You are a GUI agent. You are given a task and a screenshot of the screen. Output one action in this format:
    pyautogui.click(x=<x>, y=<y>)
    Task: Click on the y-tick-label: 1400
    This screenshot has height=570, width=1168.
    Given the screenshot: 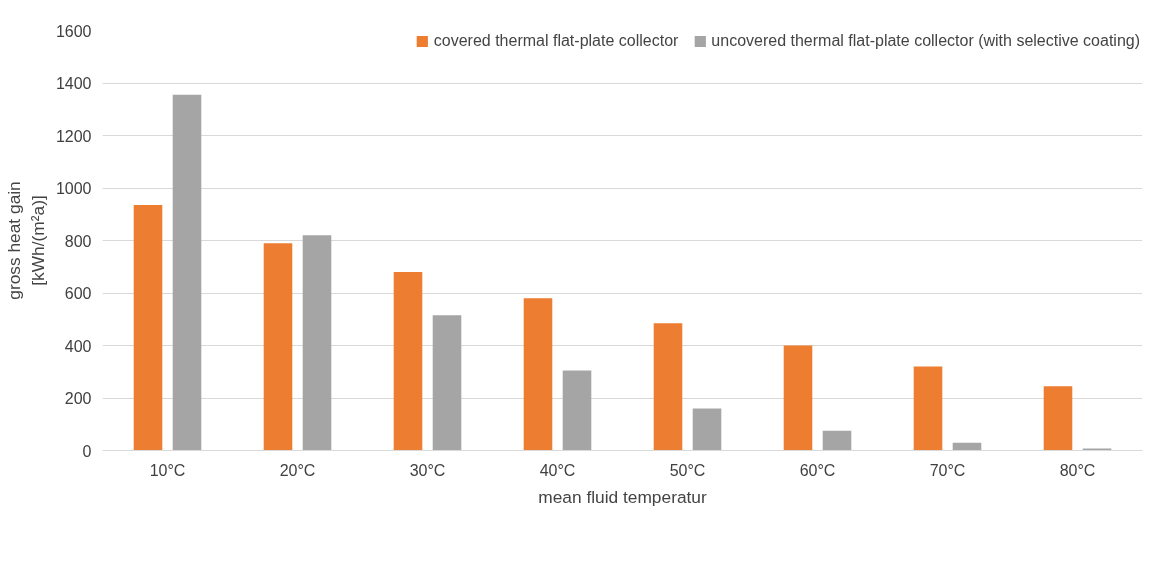 What is the action you would take?
    pyautogui.click(x=73, y=83)
    